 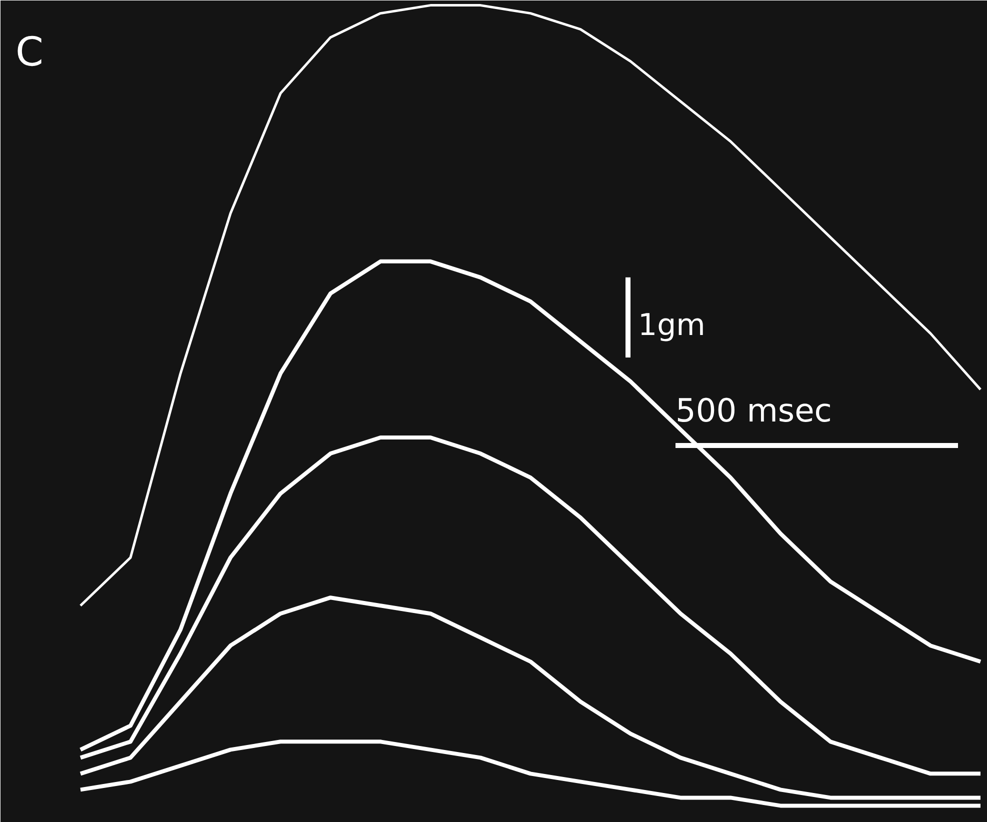 What do you see at coordinates (30, 53) in the screenshot?
I see `text: C` at bounding box center [30, 53].